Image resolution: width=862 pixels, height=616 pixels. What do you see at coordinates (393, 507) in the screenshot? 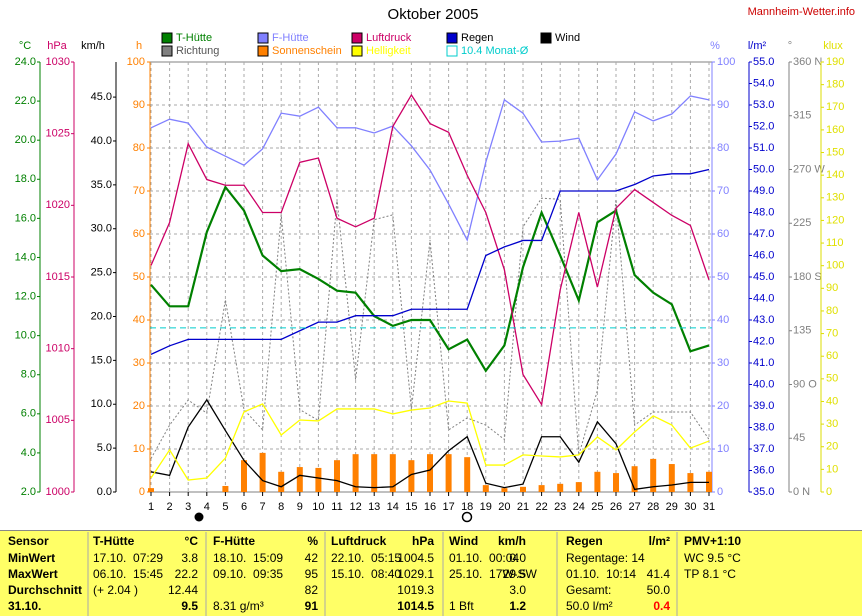
I see `x-tick-label: 14` at bounding box center [393, 507].